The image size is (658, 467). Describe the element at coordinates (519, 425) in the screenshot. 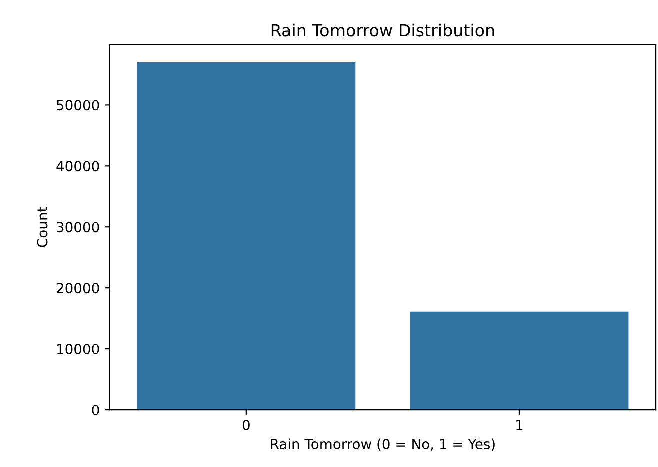

I see `x-tick-label: 1` at that location.